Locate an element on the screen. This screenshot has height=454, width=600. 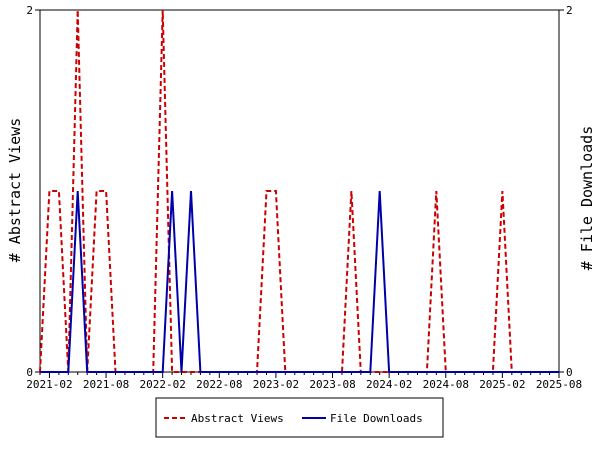
legend: Abstract Views File Downloads is located at coordinates (299, 417).